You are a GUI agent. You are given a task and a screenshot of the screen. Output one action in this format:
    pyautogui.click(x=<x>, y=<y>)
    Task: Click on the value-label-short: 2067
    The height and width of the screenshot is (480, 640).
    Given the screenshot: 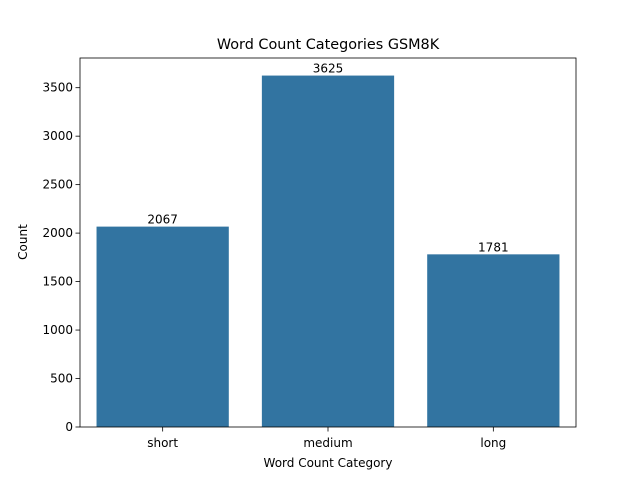 What is the action you would take?
    pyautogui.click(x=162, y=220)
    